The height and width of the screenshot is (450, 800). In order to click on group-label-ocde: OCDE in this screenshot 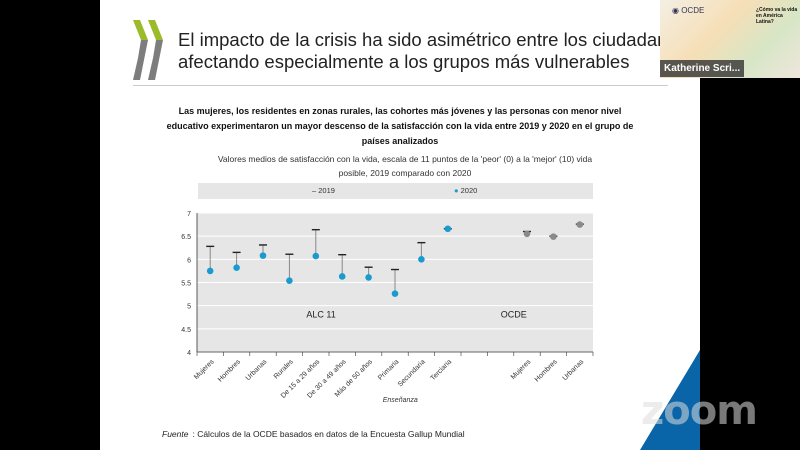, I will do `click(514, 314)`.